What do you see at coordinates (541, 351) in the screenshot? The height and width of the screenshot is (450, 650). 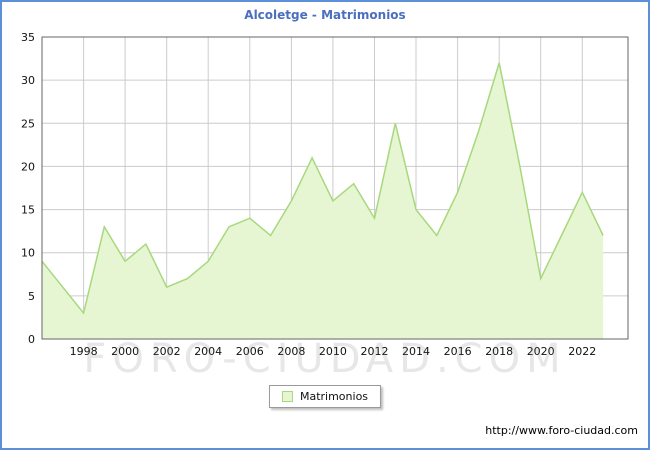 I see `svg-text: 2020` at bounding box center [541, 351].